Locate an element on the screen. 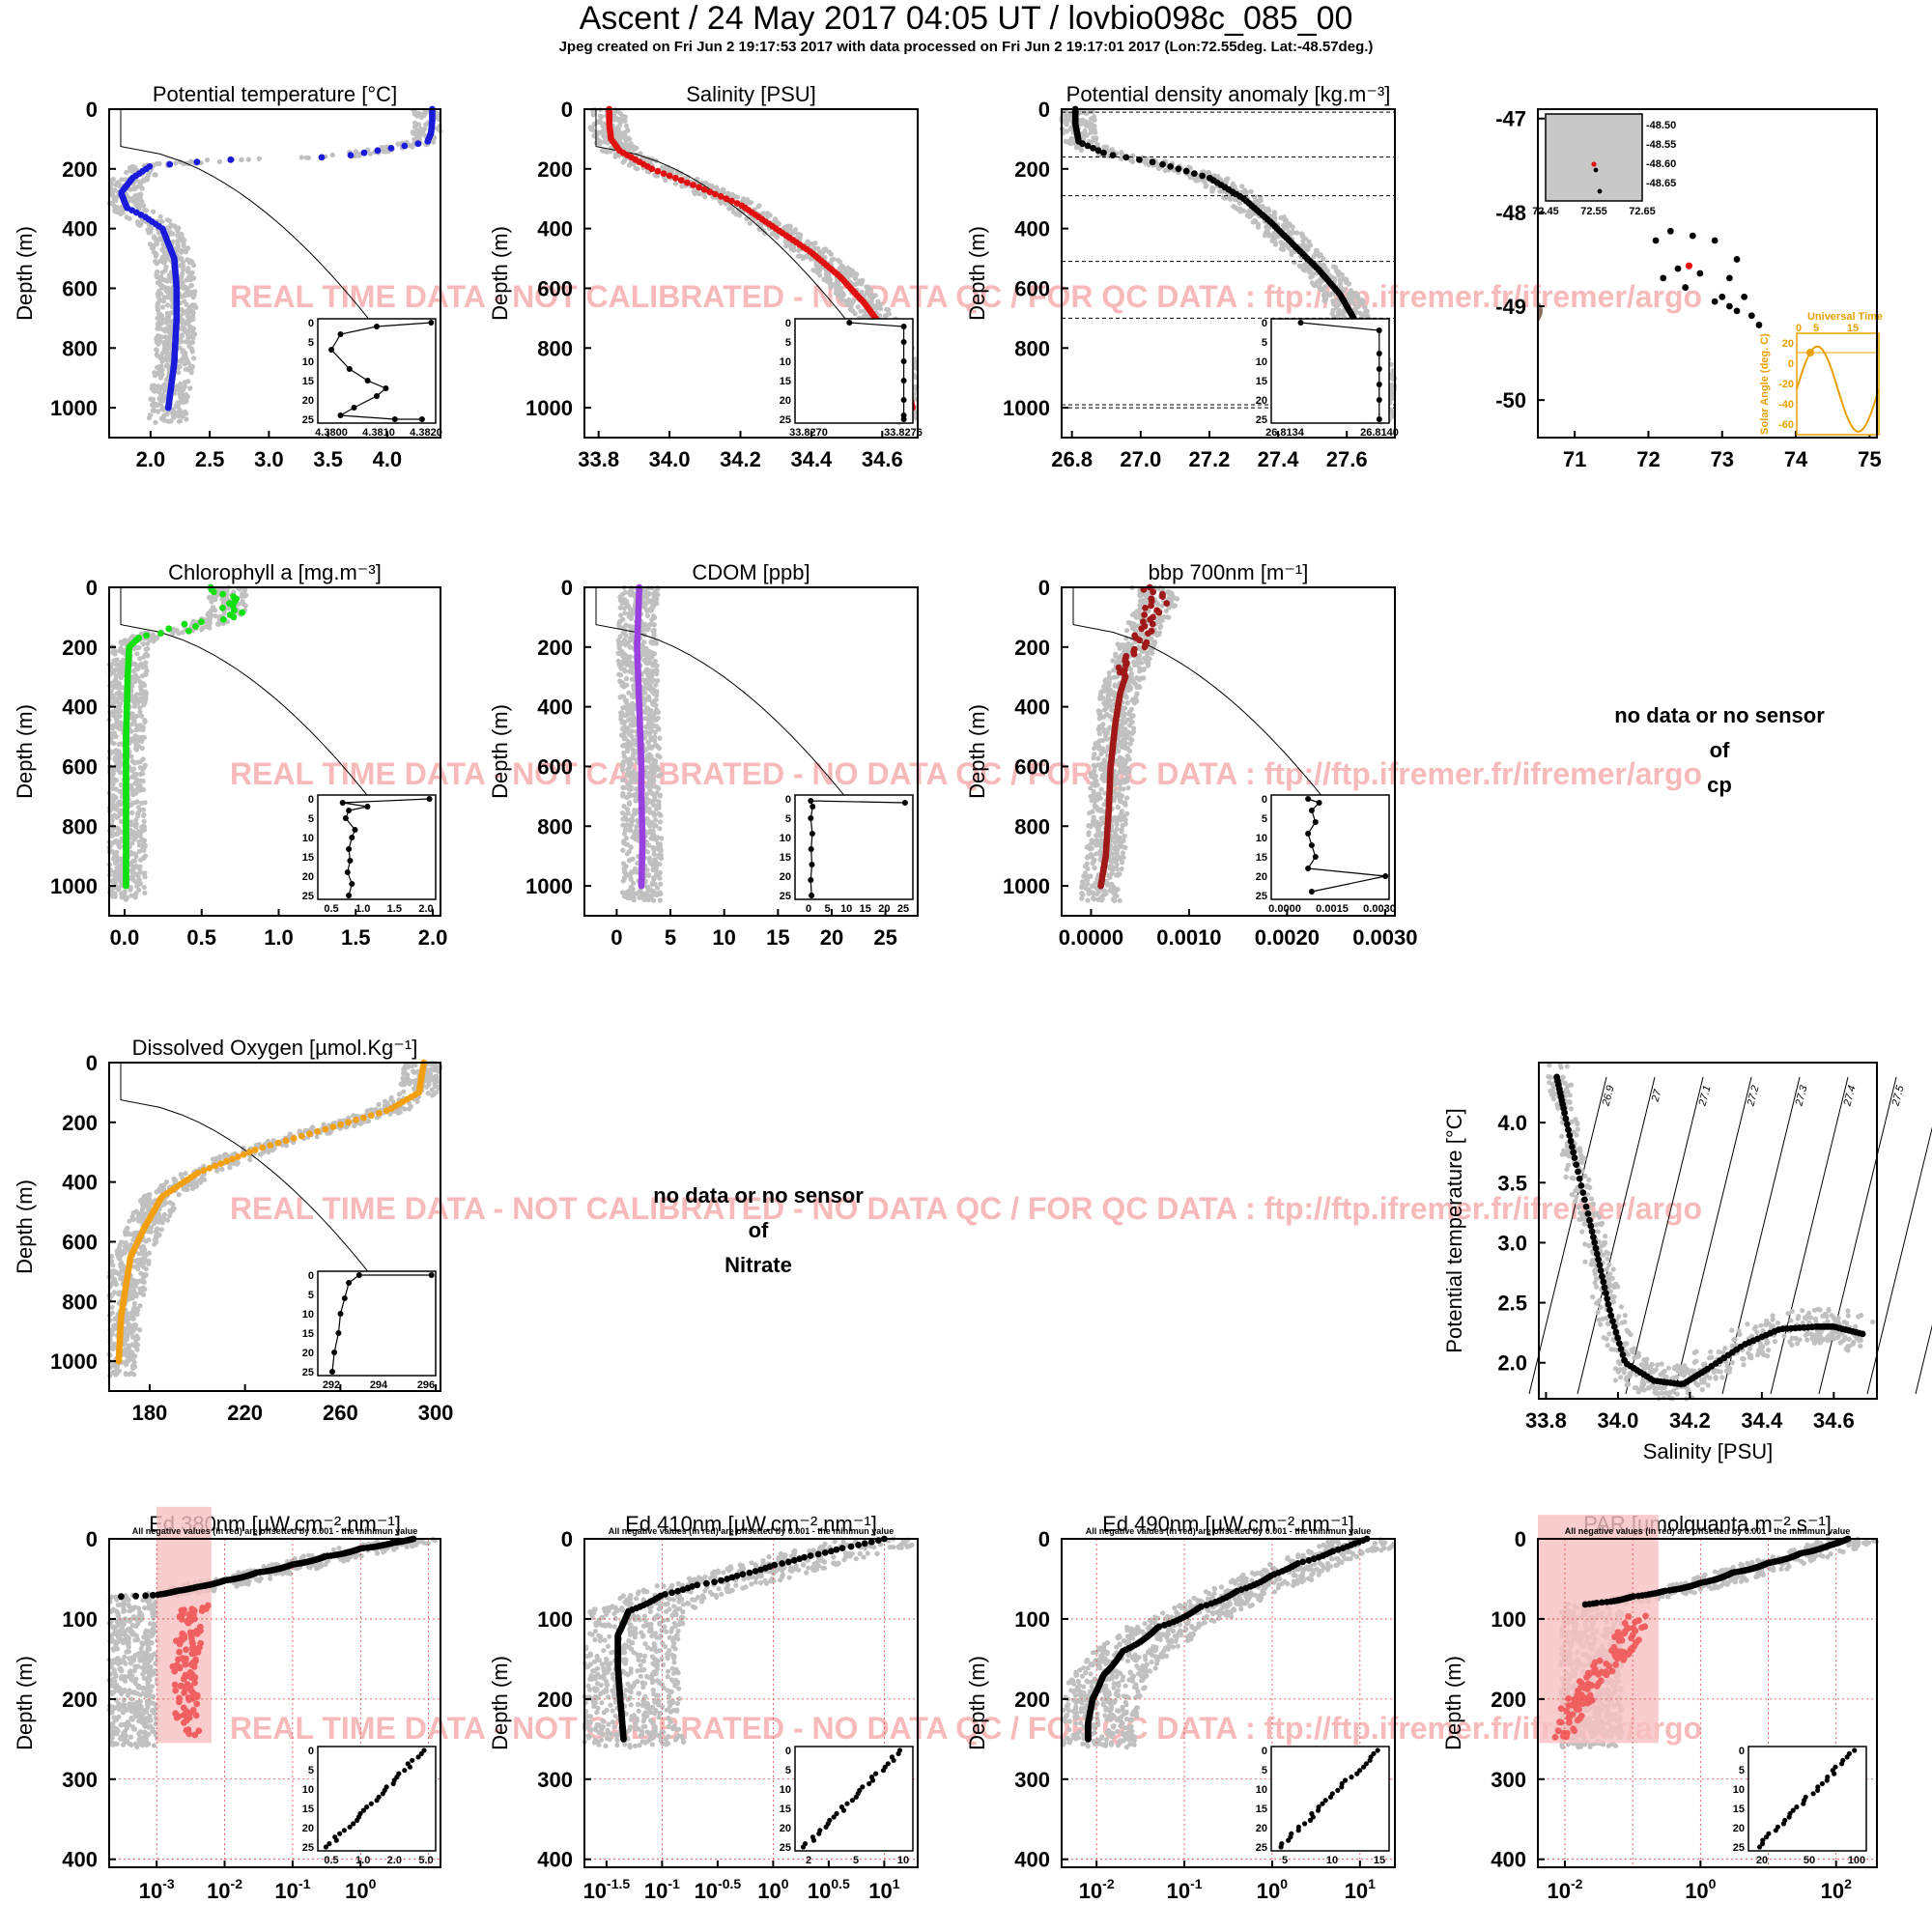 The width and height of the screenshot is (1932, 1932). inset-x-tick: 0.5 is located at coordinates (331, 909).